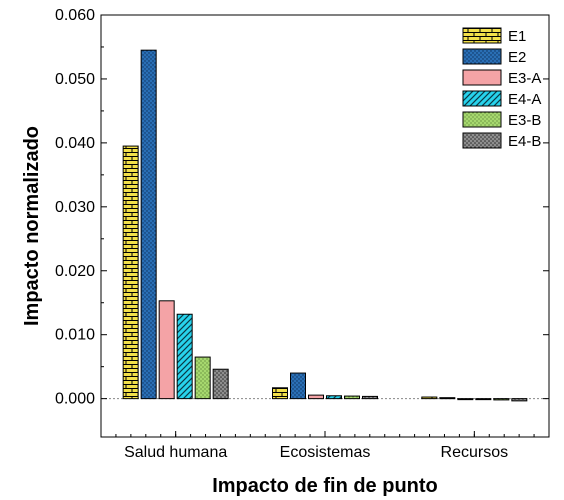 The width and height of the screenshot is (564, 500). What do you see at coordinates (32, 226) in the screenshot?
I see `y-axis-title: Impacto normalizado` at bounding box center [32, 226].